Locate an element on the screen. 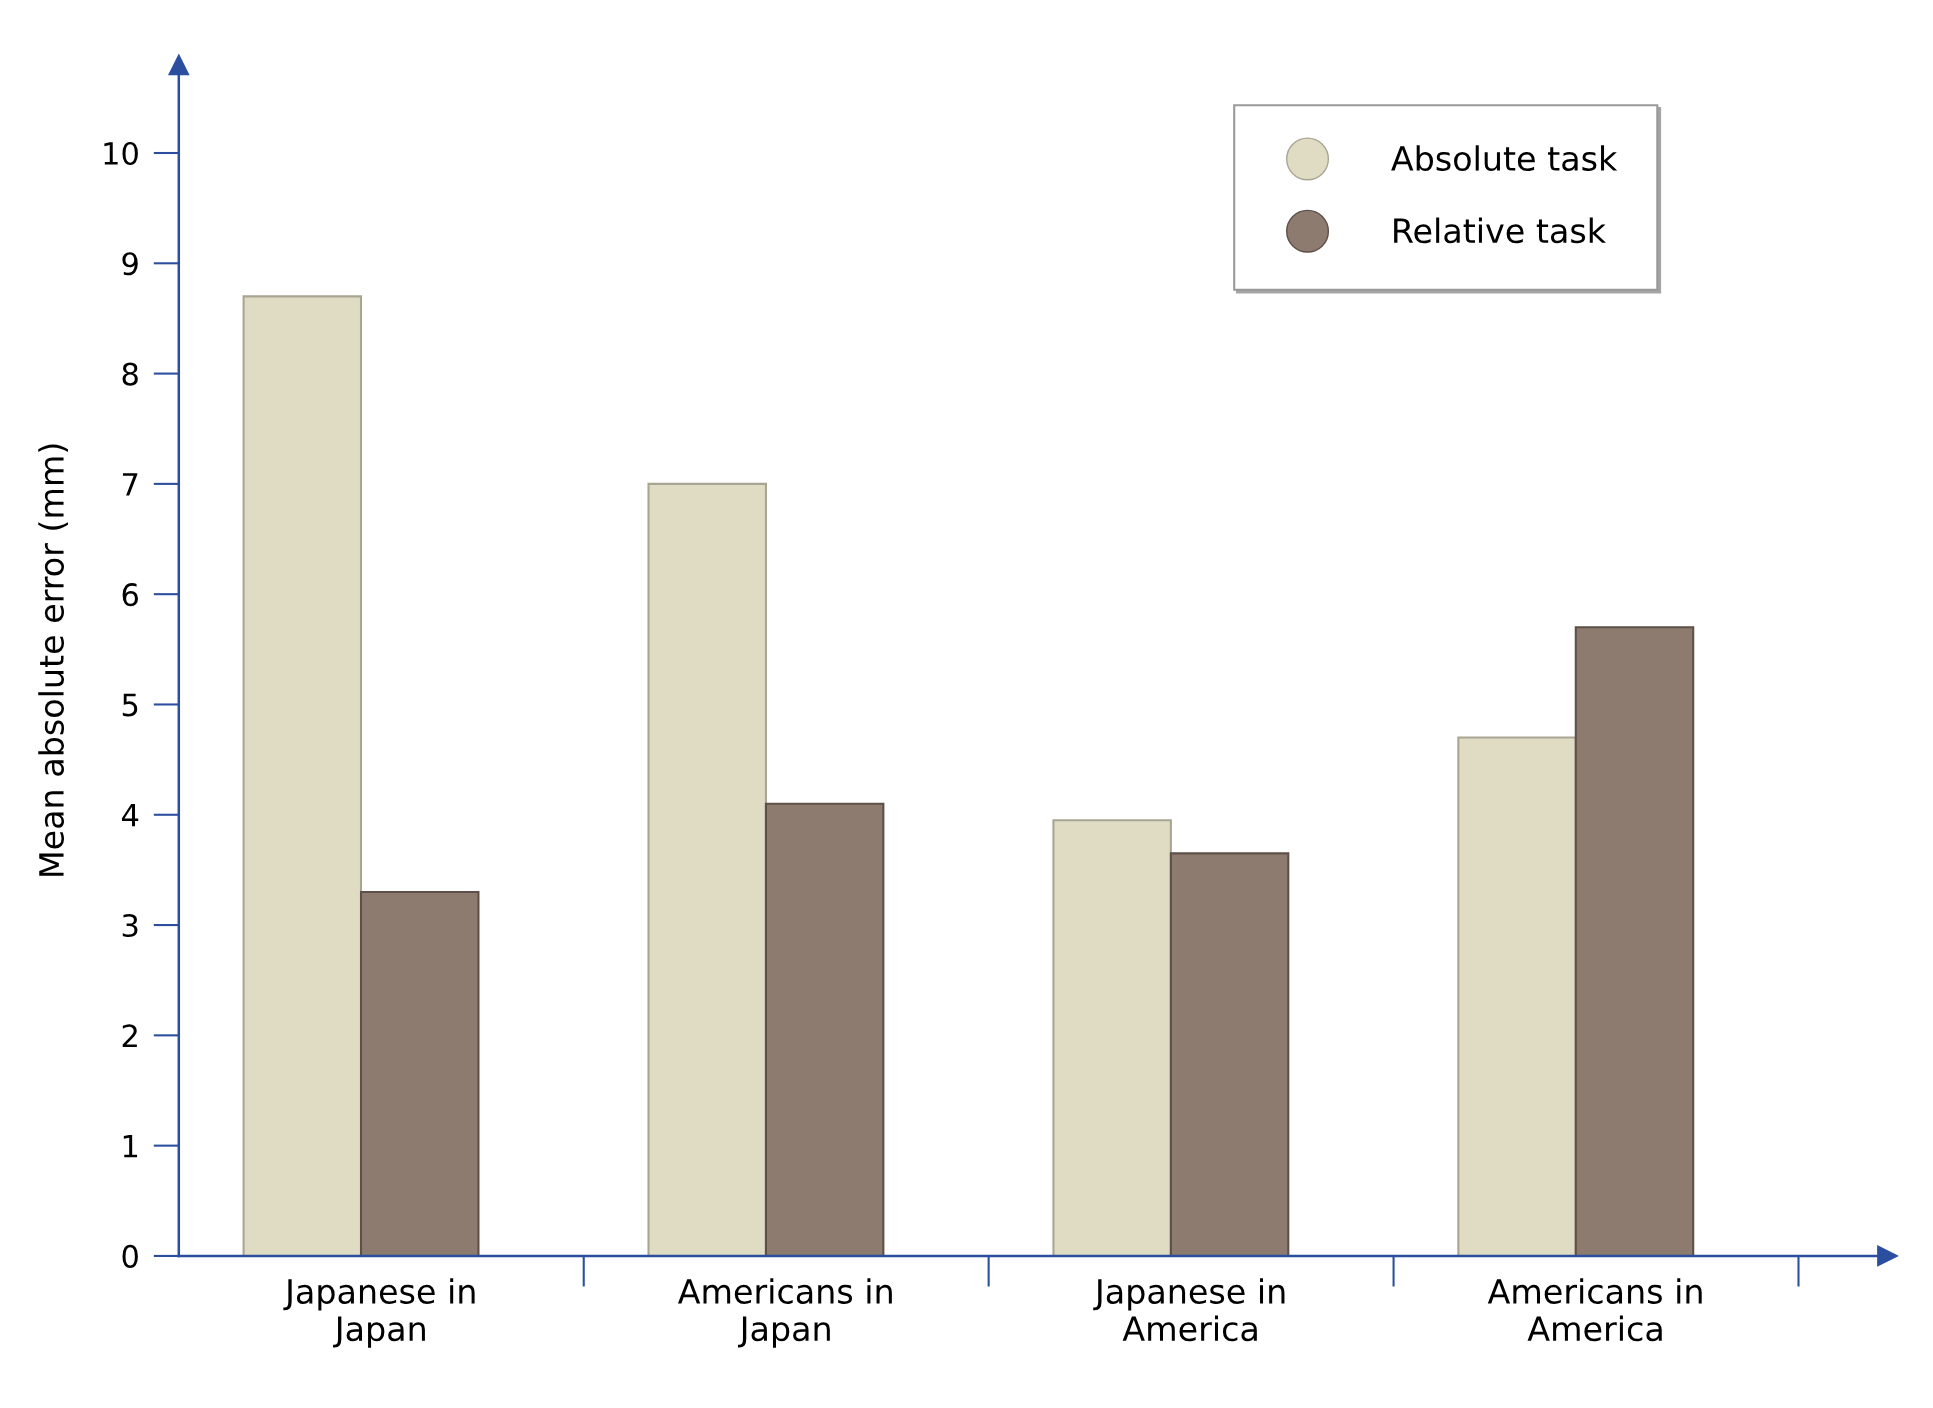  legend-label: Absolute task is located at coordinates (1504, 158).